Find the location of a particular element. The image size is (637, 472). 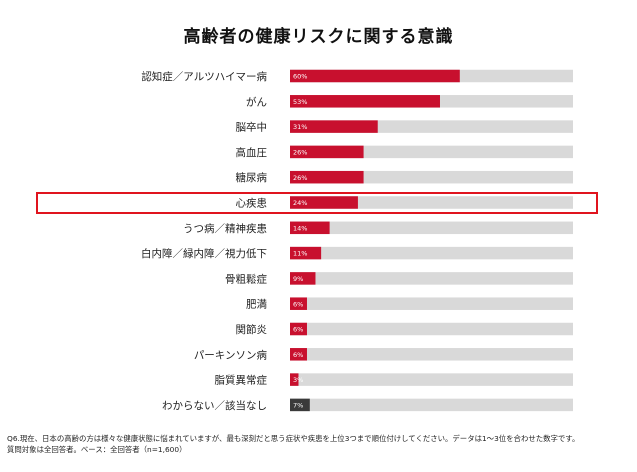

value-label: 53% is located at coordinates (300, 102).